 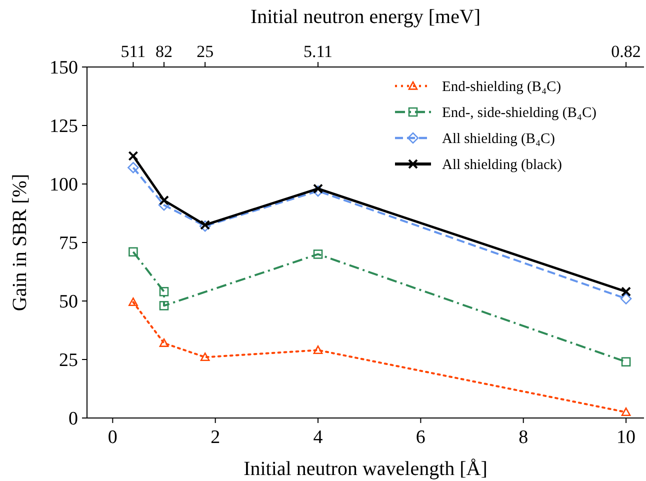 What do you see at coordinates (73, 419) in the screenshot?
I see `y-tick-label: 0` at bounding box center [73, 419].